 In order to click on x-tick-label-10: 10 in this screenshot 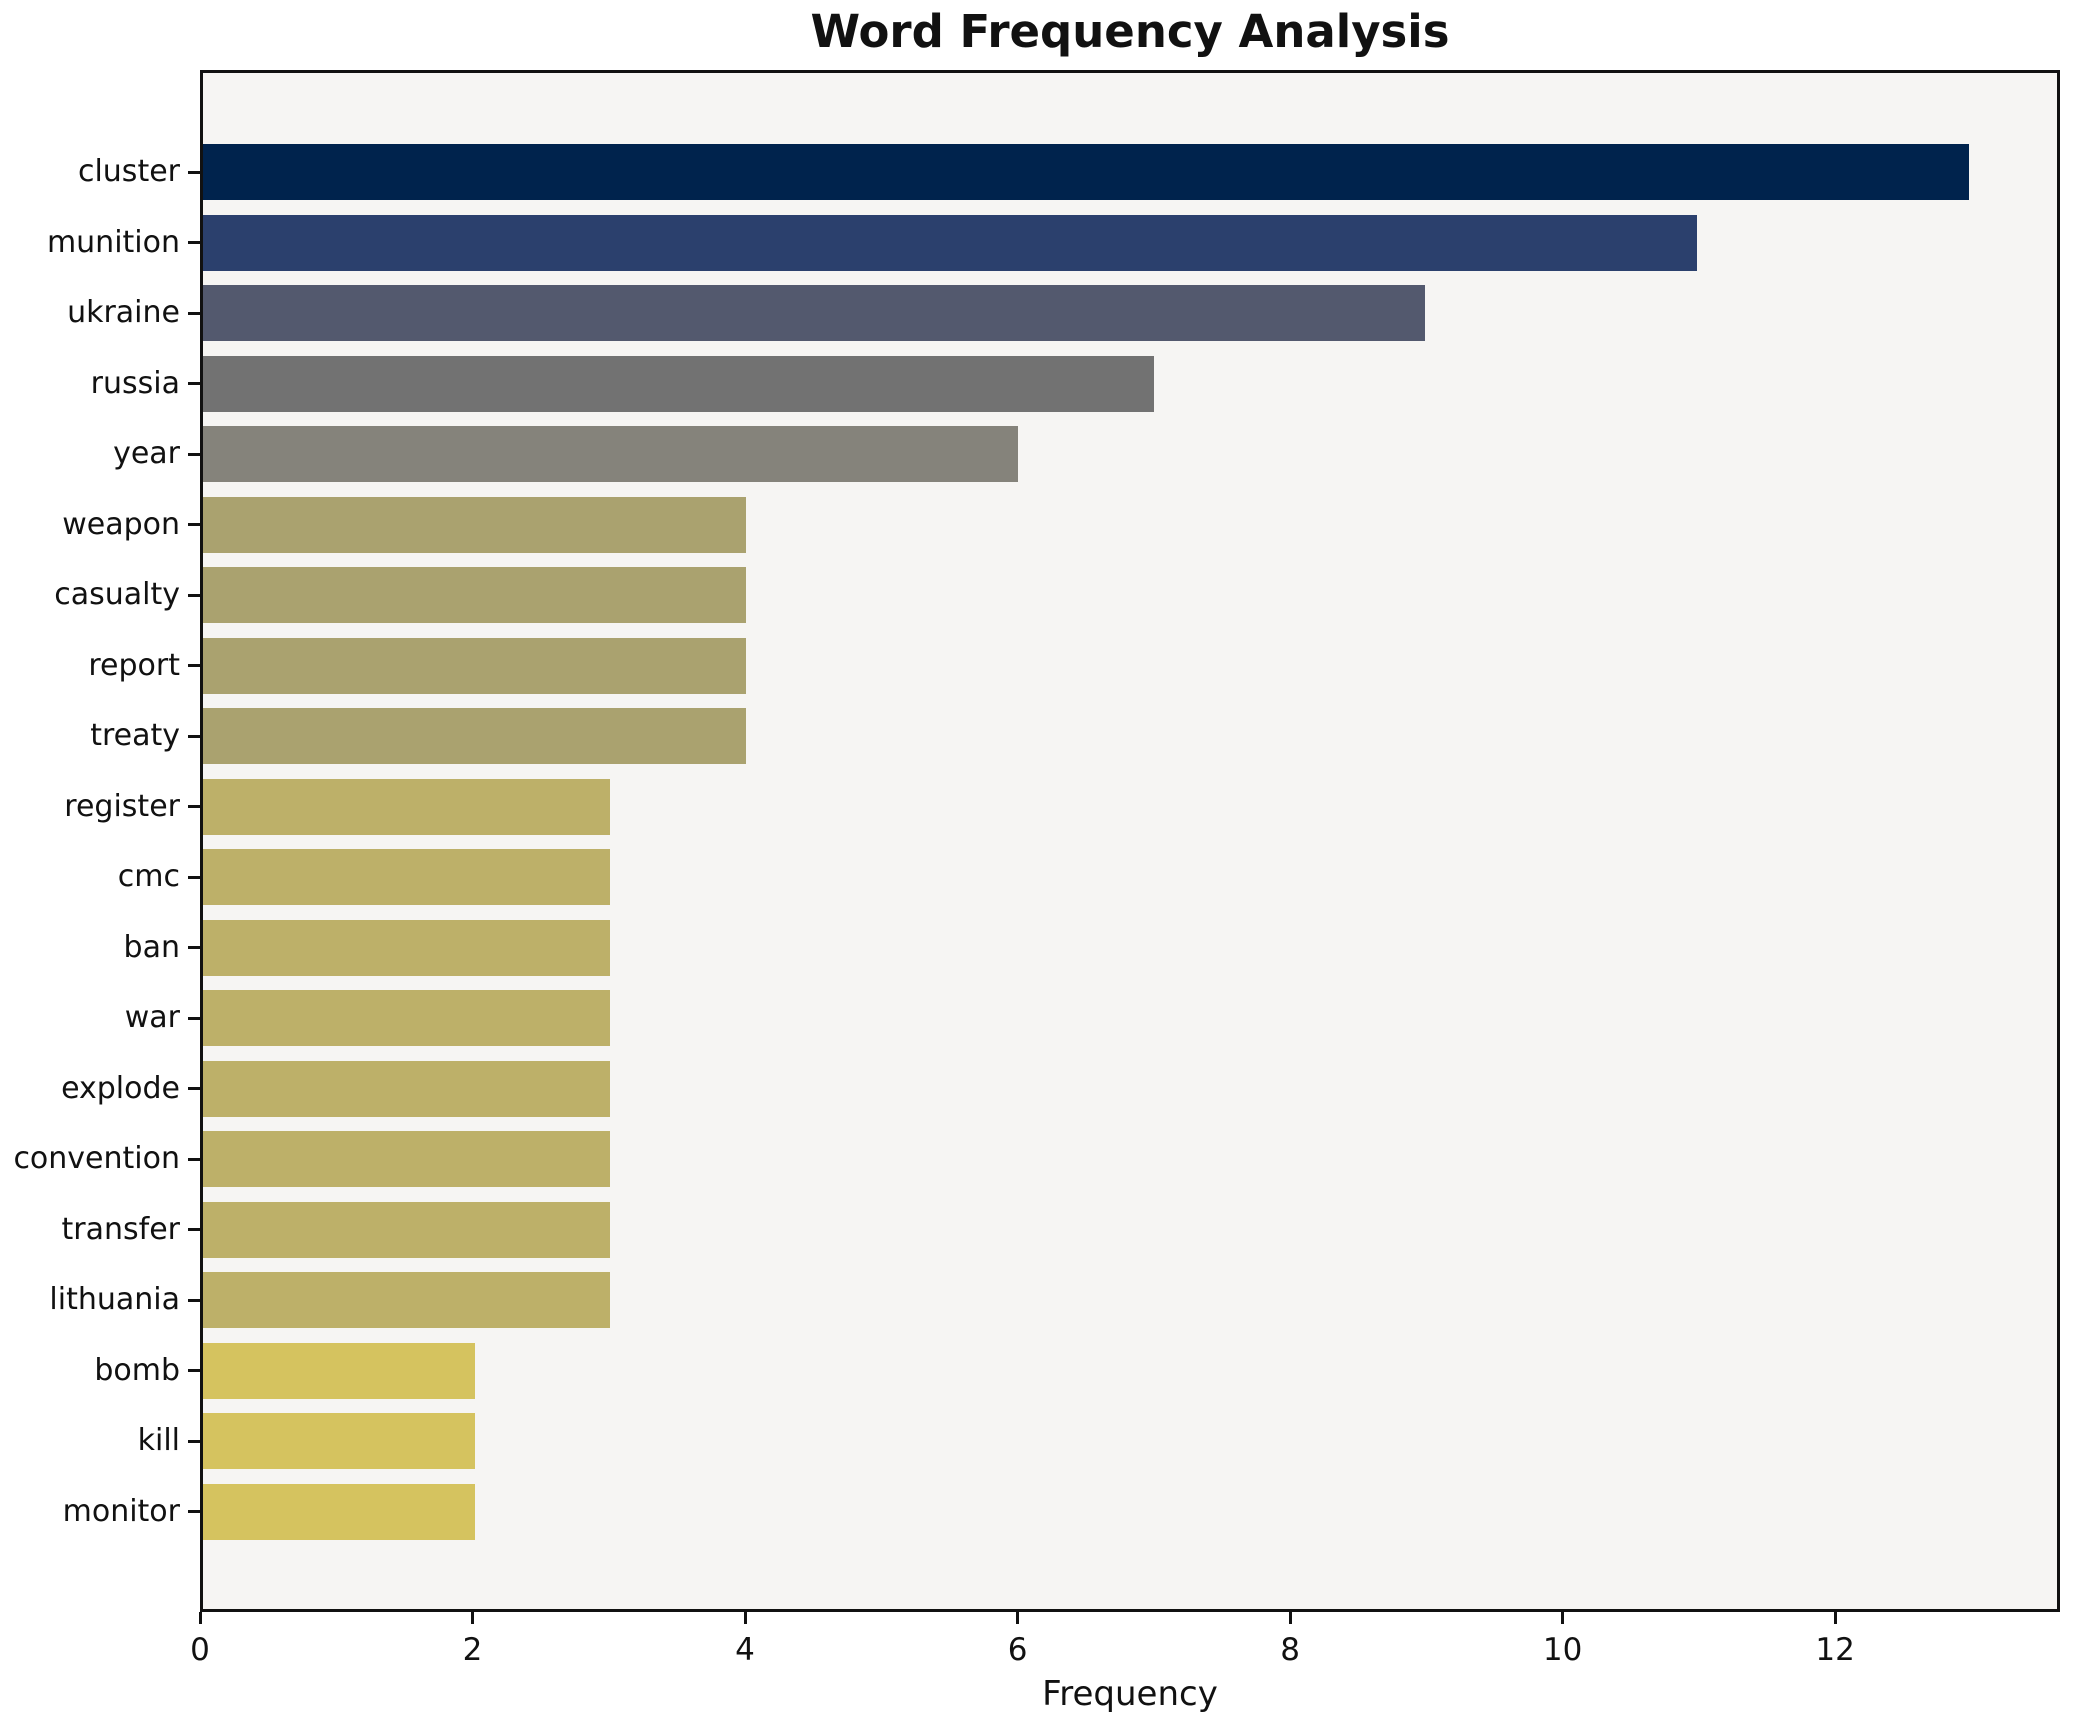, I will do `click(1562, 1650)`.